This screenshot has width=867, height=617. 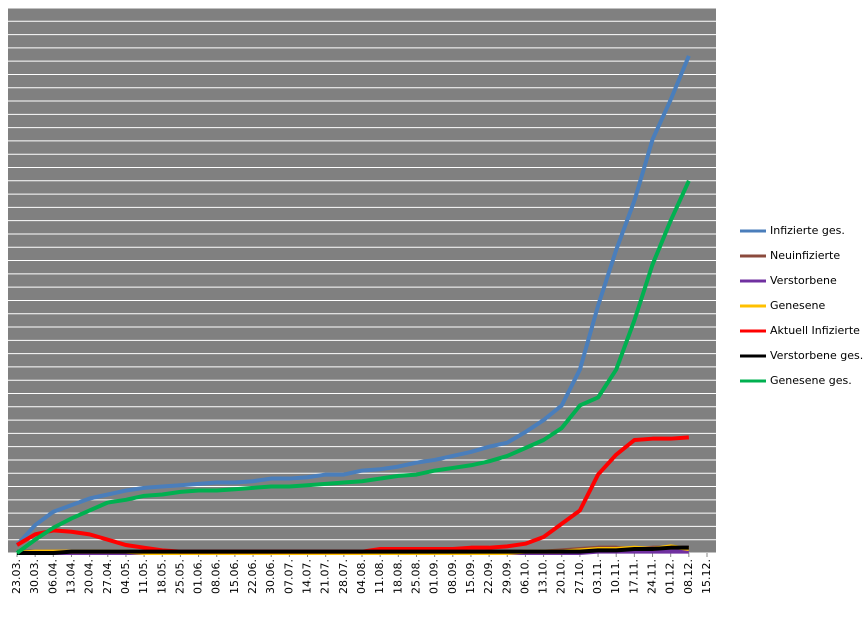 What do you see at coordinates (179, 576) in the screenshot?
I see `x-tick-label: 25.05.` at bounding box center [179, 576].